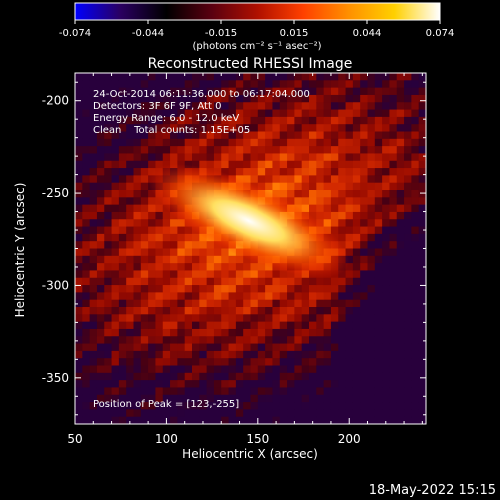  Describe the element at coordinates (148, 33) in the screenshot. I see `colorbar-tick-label: -0.044` at that location.